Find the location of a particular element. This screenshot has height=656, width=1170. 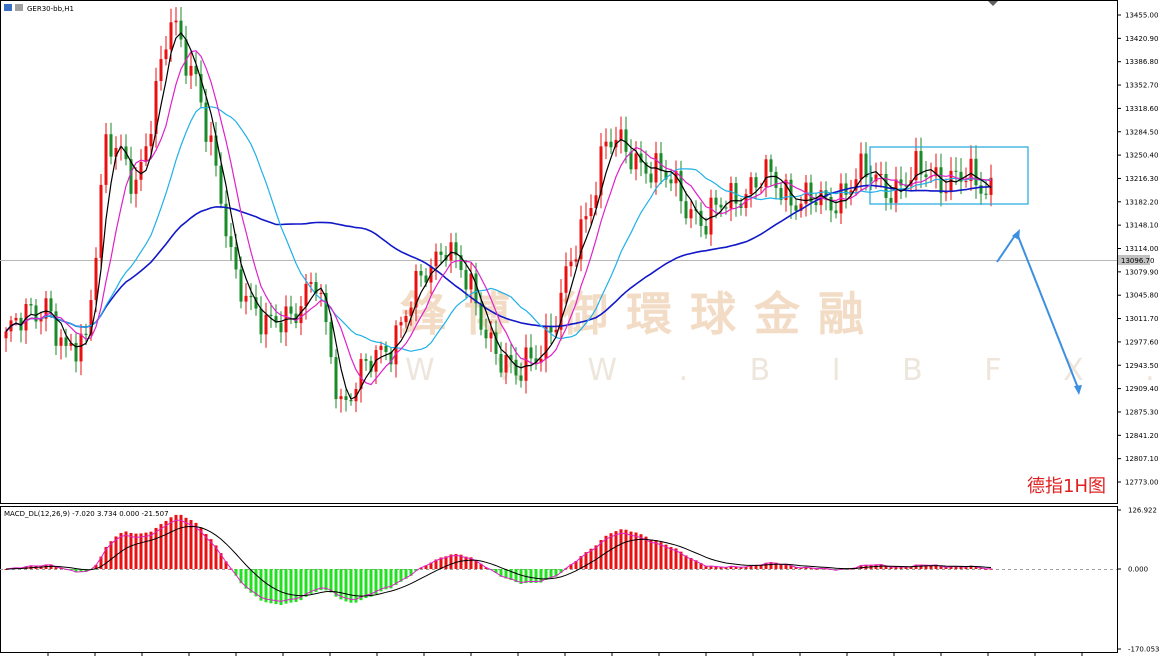

symbol-label: GER30-bb,H1 is located at coordinates (50, 9).